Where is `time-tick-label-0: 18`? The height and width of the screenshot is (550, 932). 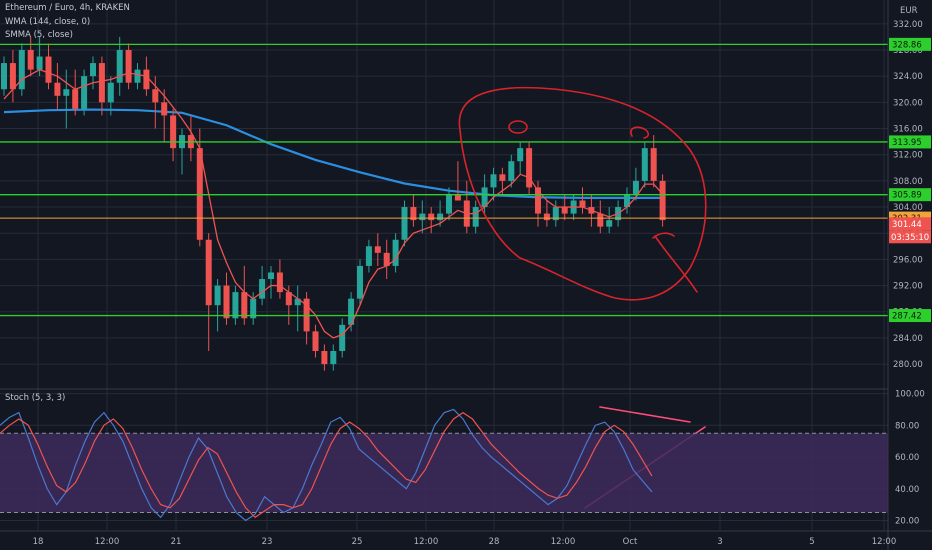
time-tick-label-0: 18 is located at coordinates (38, 542).